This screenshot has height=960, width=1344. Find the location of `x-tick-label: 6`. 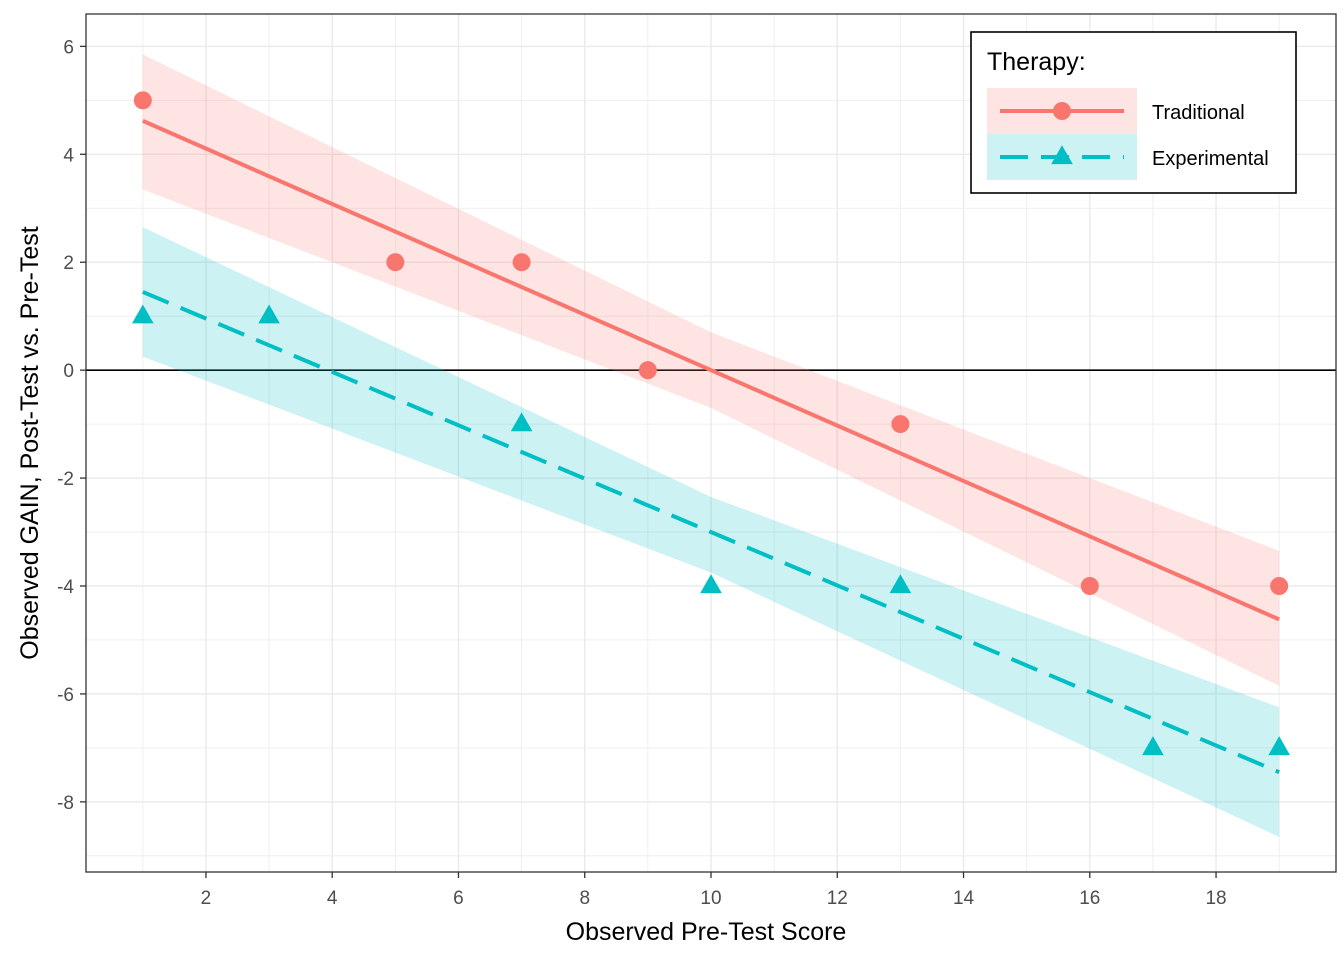

x-tick-label: 6 is located at coordinates (458, 898).